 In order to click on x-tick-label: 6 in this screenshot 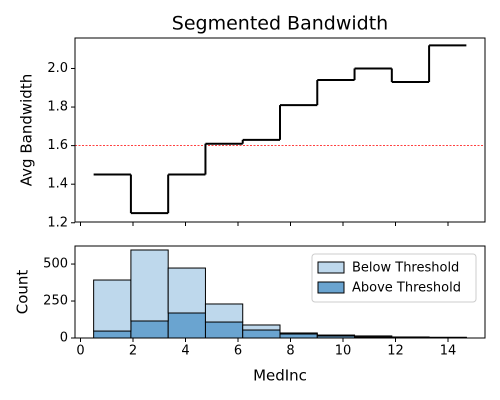, I will do `click(238, 351)`.